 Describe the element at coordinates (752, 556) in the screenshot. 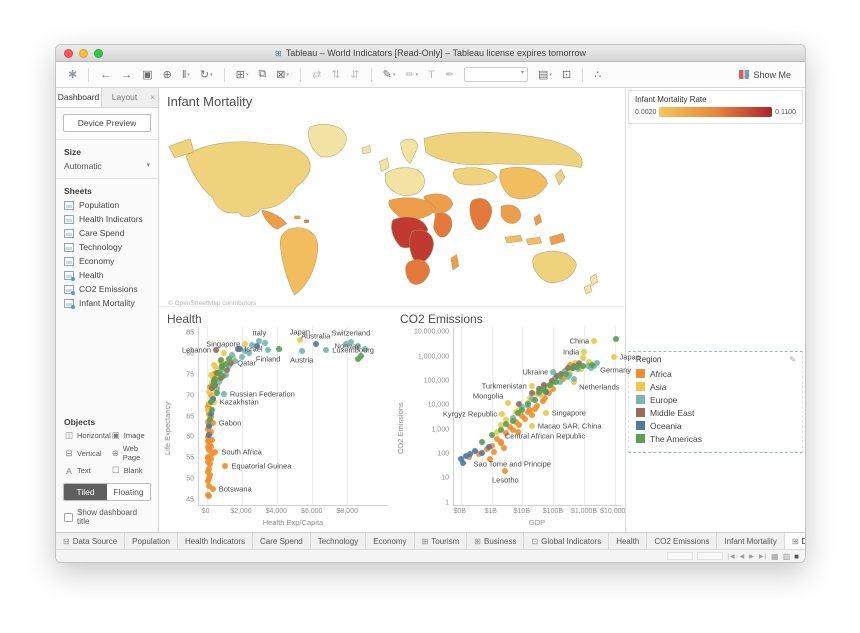

I see `next-tab-icon: ▶` at that location.